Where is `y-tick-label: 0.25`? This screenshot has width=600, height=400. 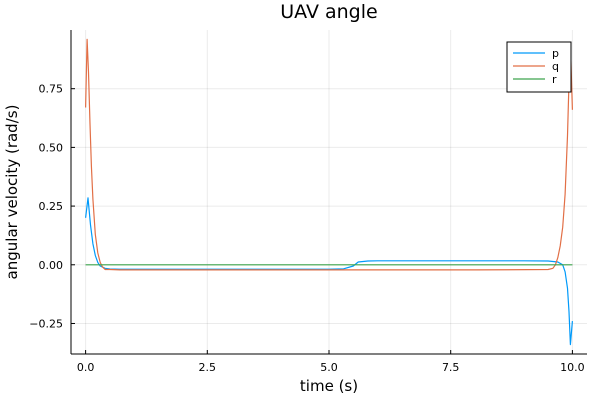 y-tick-label: 0.25 is located at coordinates (51, 206).